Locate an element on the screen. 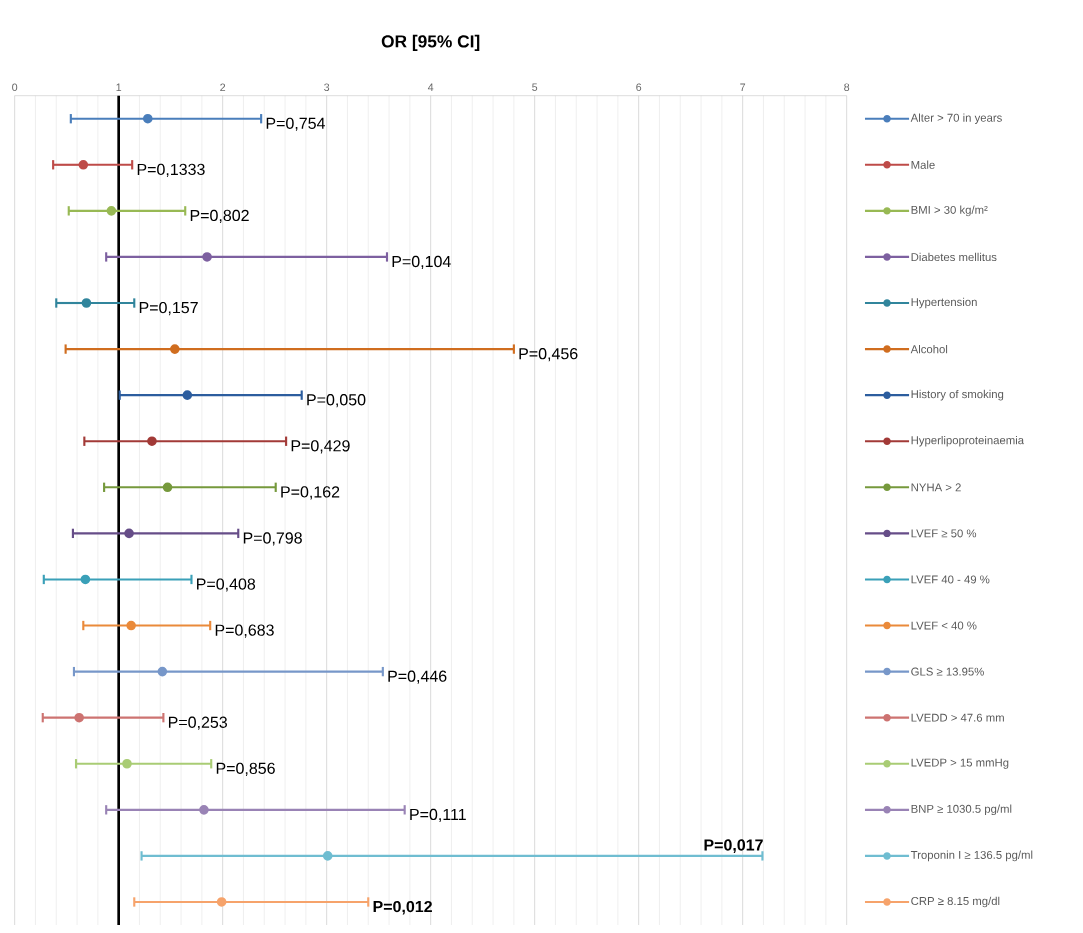 The height and width of the screenshot is (933, 1083). annotation: P=0,802 is located at coordinates (219, 216).